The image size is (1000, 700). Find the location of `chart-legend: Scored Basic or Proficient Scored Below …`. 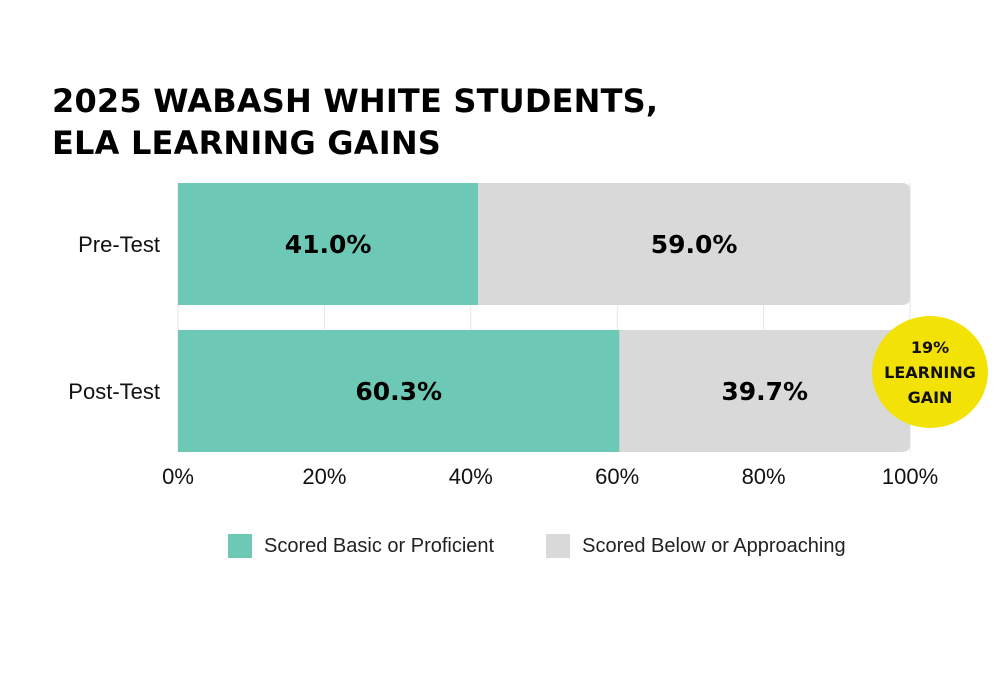

chart-legend: Scored Basic or Proficient Scored Below … is located at coordinates (563, 546).